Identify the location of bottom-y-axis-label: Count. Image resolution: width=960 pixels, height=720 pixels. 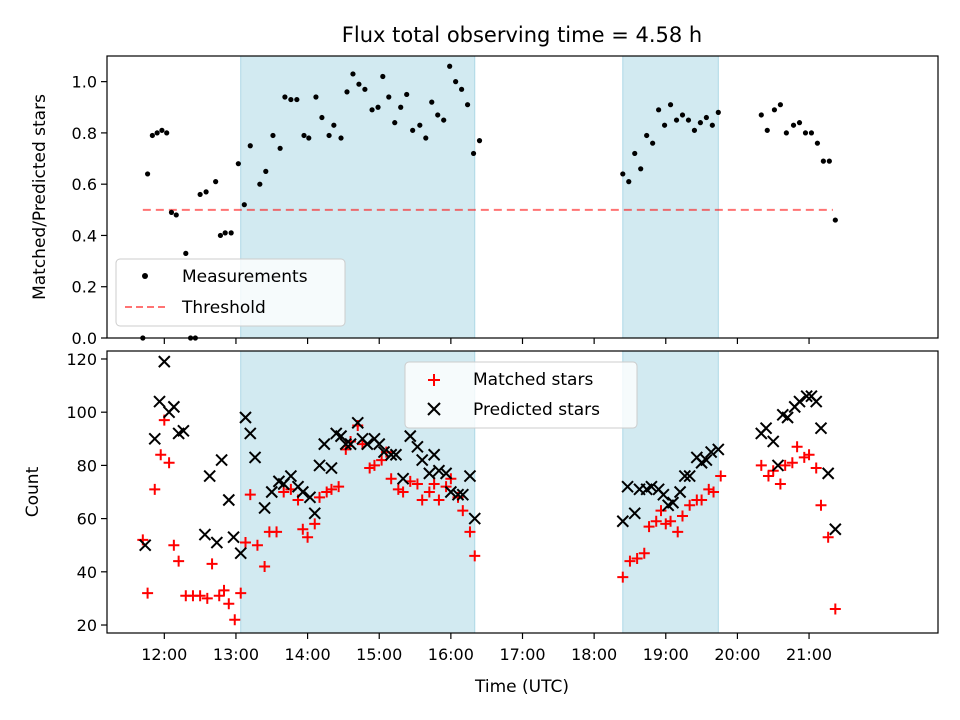
(33, 491).